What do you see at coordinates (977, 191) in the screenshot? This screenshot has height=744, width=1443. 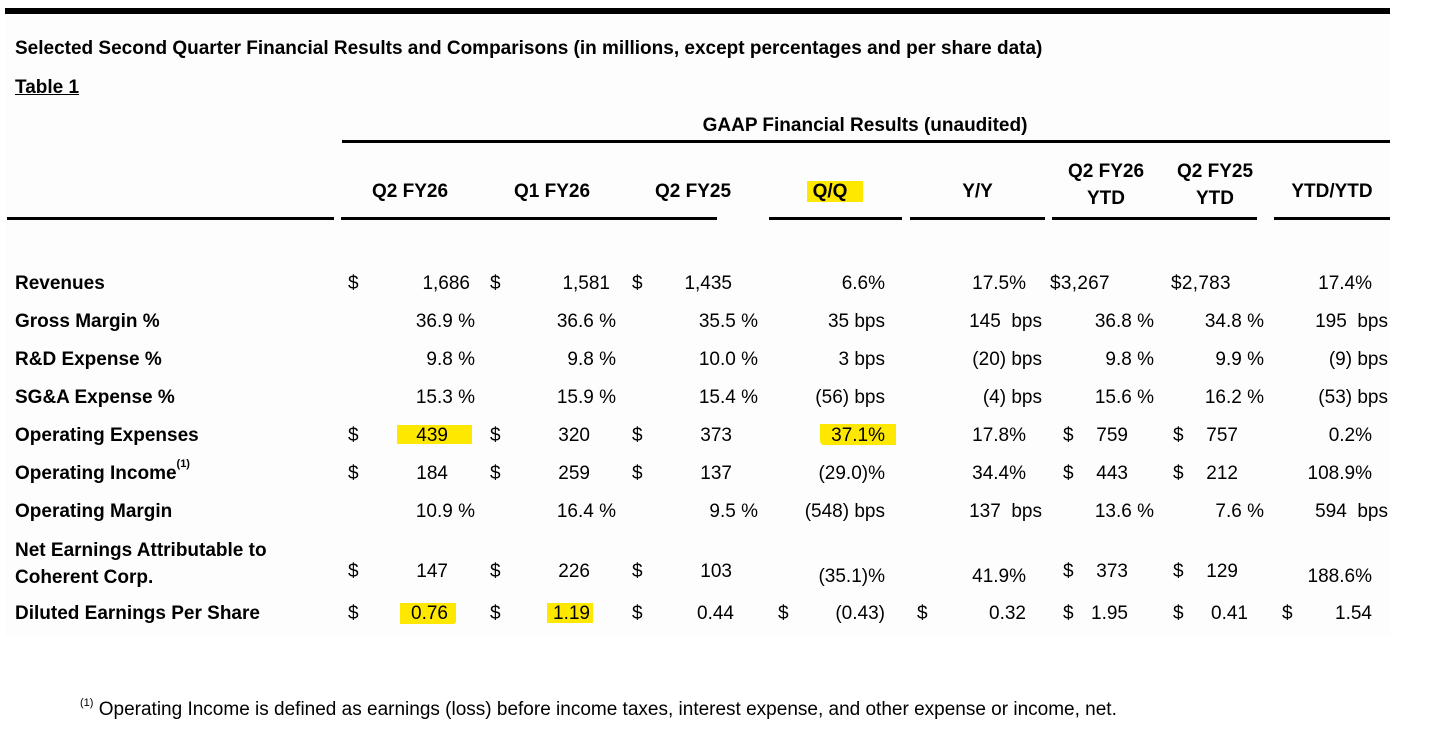 I see `column-header-yy: Y/Y` at bounding box center [977, 191].